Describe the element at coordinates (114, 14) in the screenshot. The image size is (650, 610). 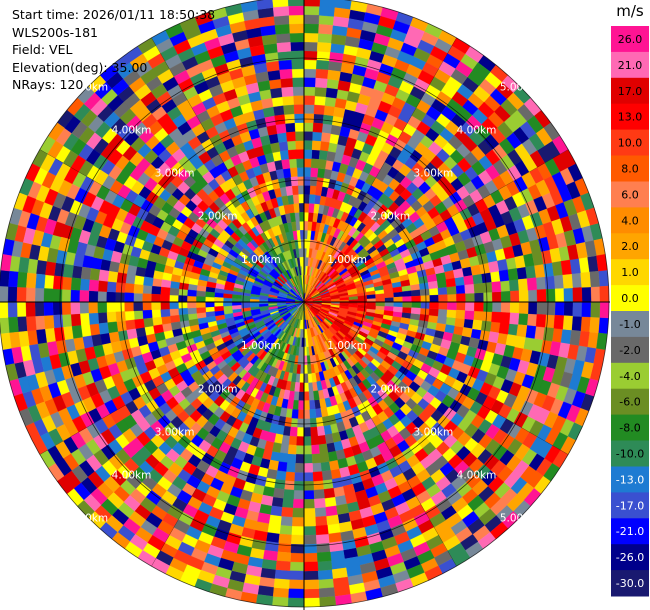
I see `start-time: Start time: 2026/01/11 18:50:38` at that location.